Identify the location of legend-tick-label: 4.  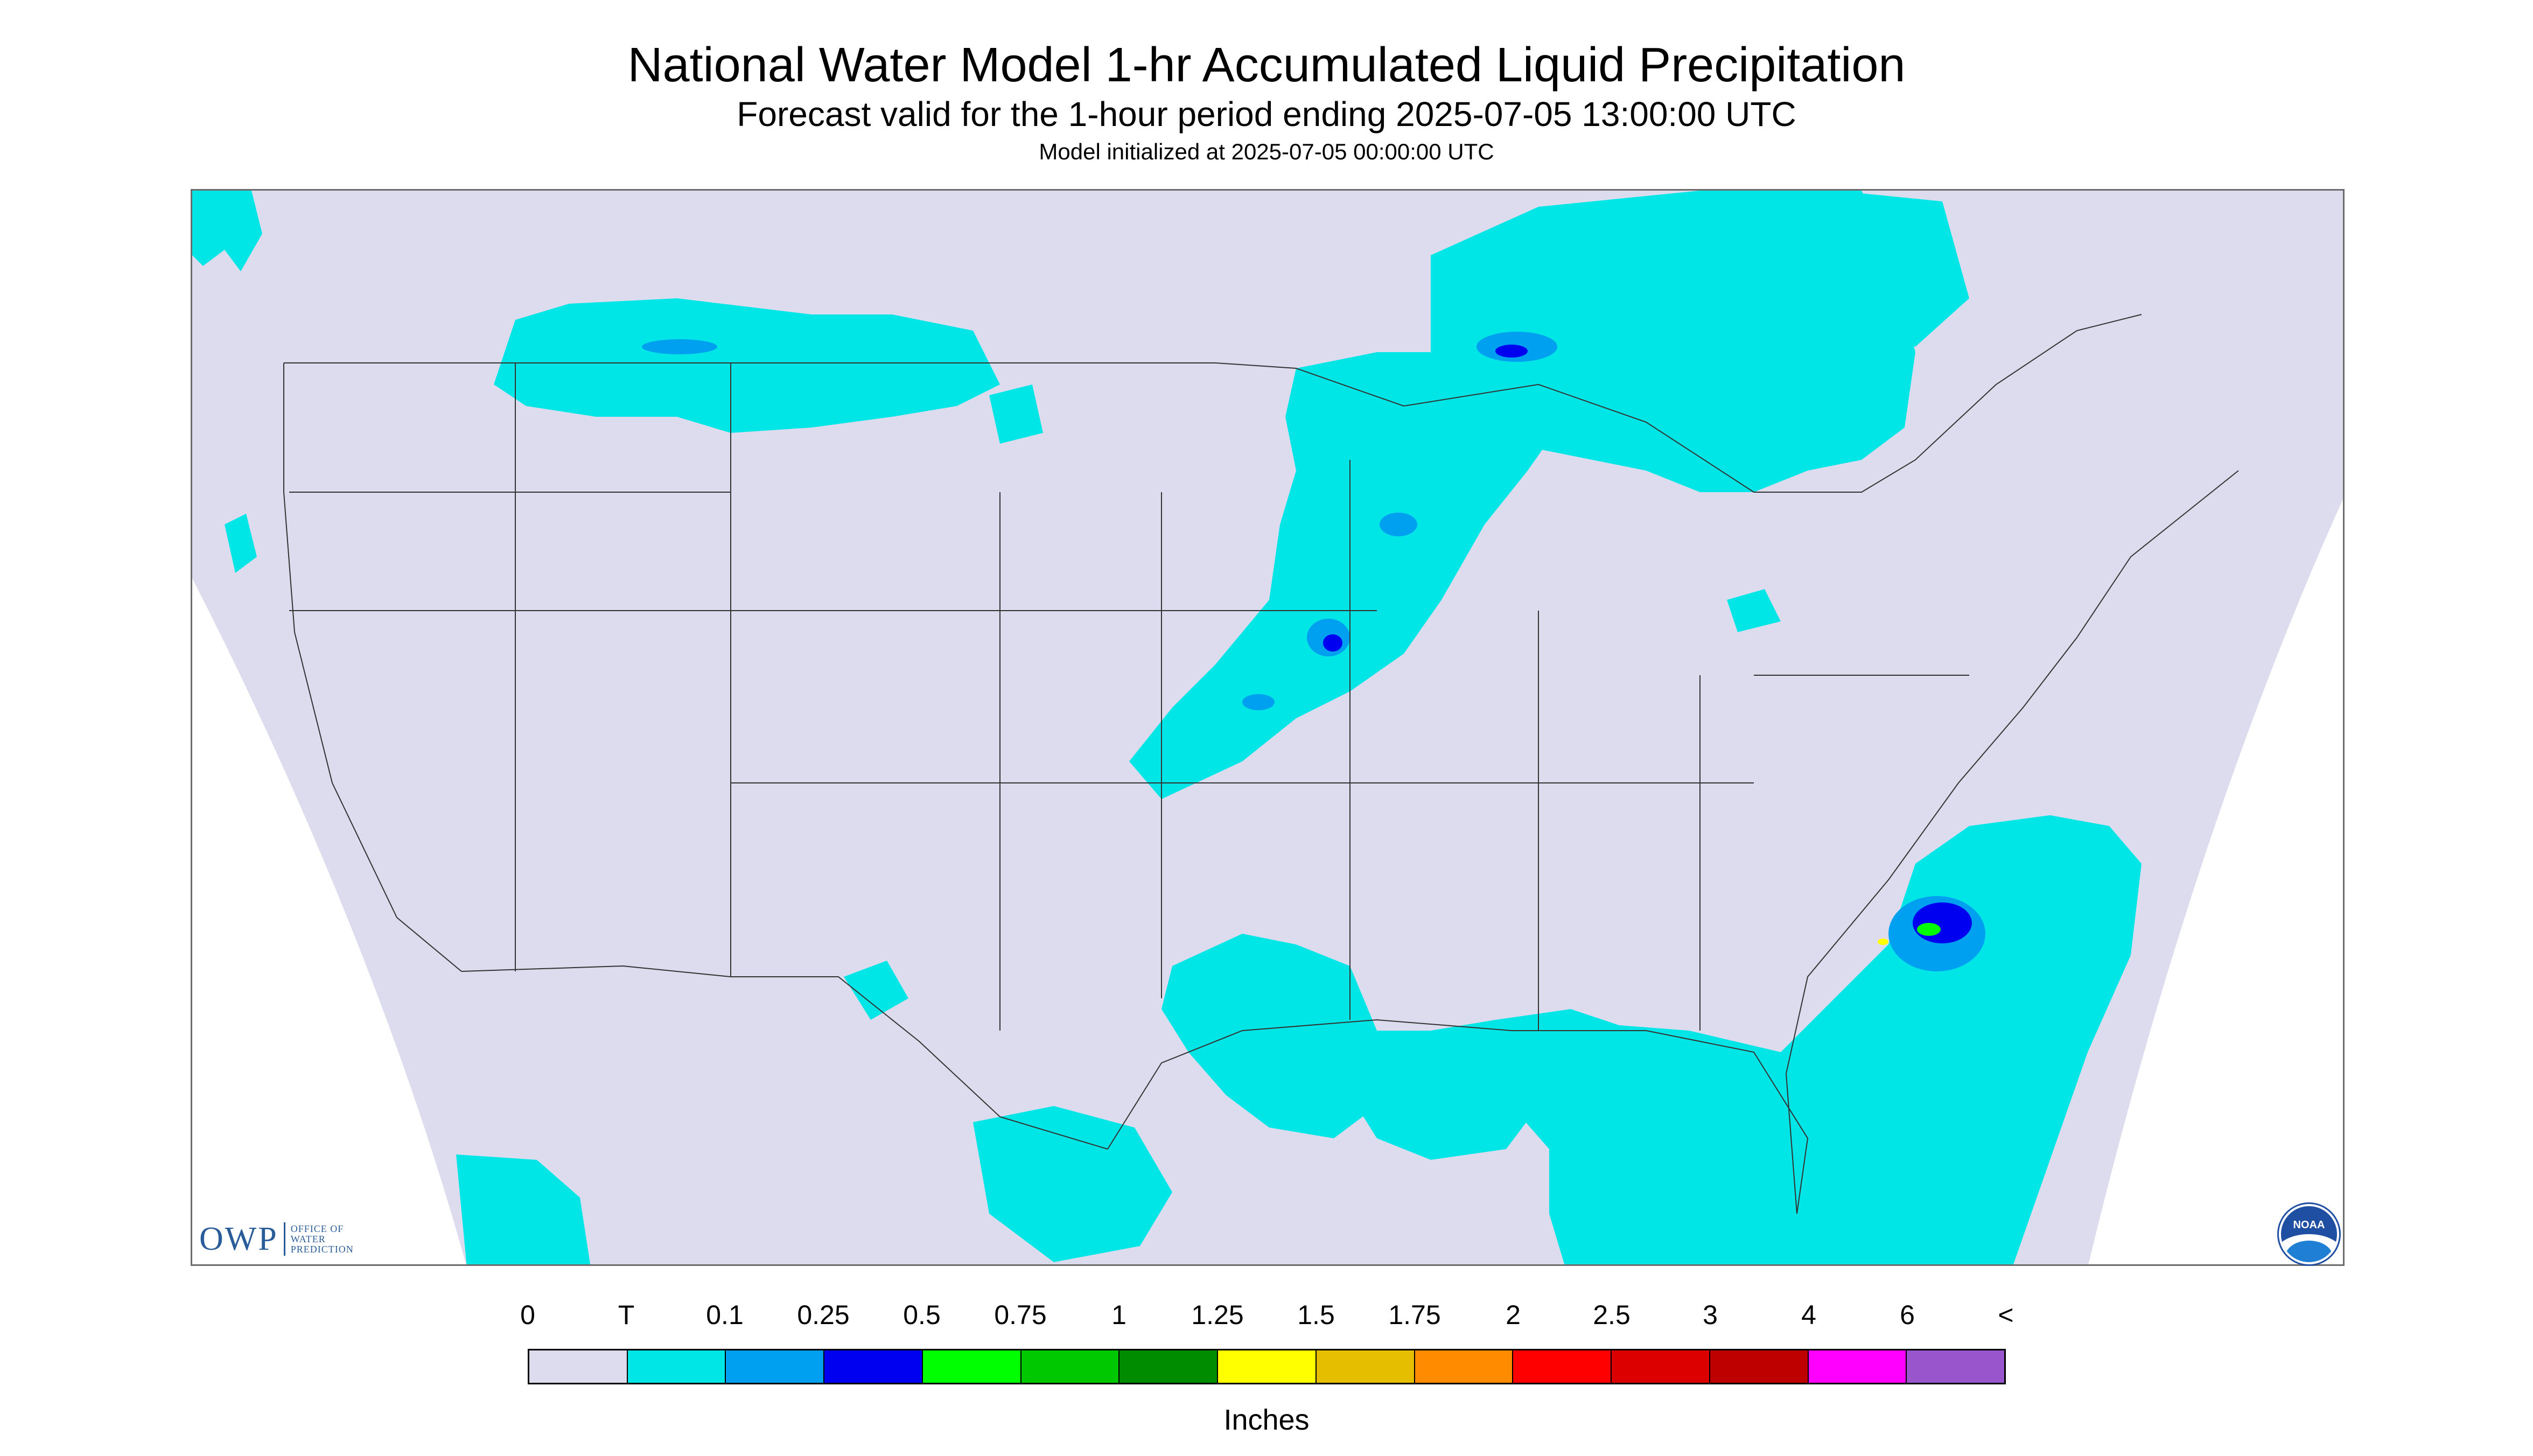
(1809, 1315).